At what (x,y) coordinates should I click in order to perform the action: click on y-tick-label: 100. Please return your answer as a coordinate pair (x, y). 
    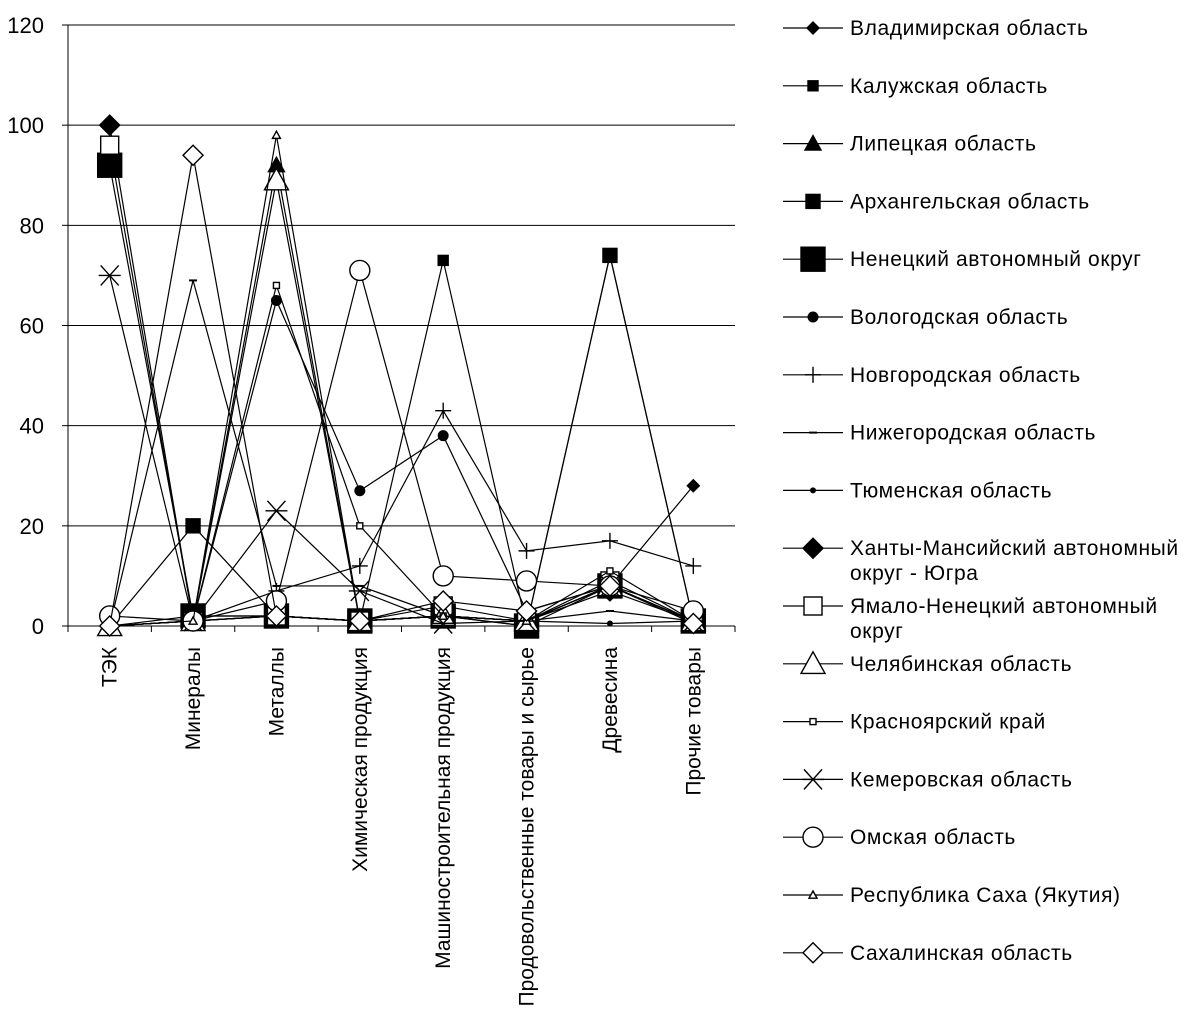
    Looking at the image, I should click on (25, 125).